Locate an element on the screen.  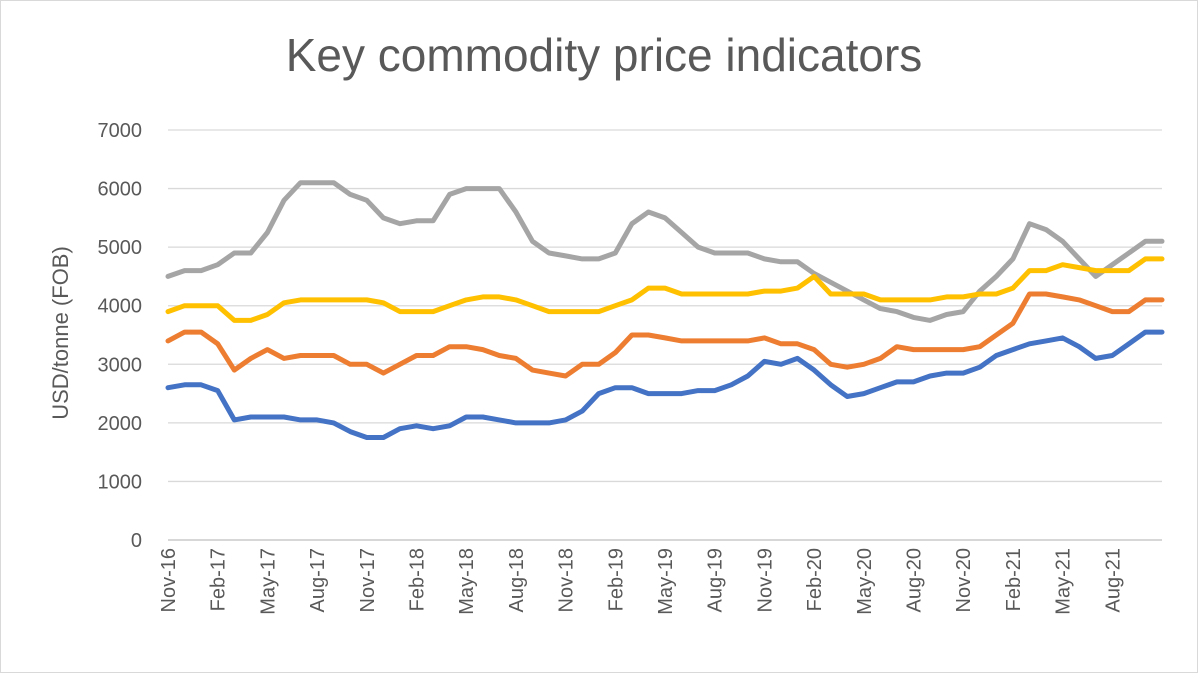
x-tick-label: May-18 is located at coordinates (467, 581).